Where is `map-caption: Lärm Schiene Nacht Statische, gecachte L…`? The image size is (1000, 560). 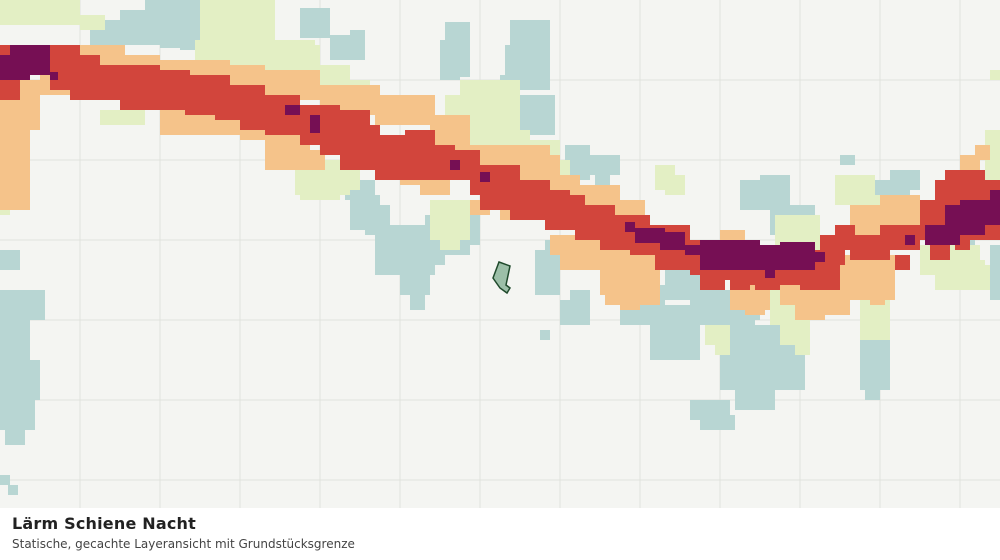
map-caption: Lärm Schiene Nacht Statische, gecachte L… is located at coordinates (500, 534).